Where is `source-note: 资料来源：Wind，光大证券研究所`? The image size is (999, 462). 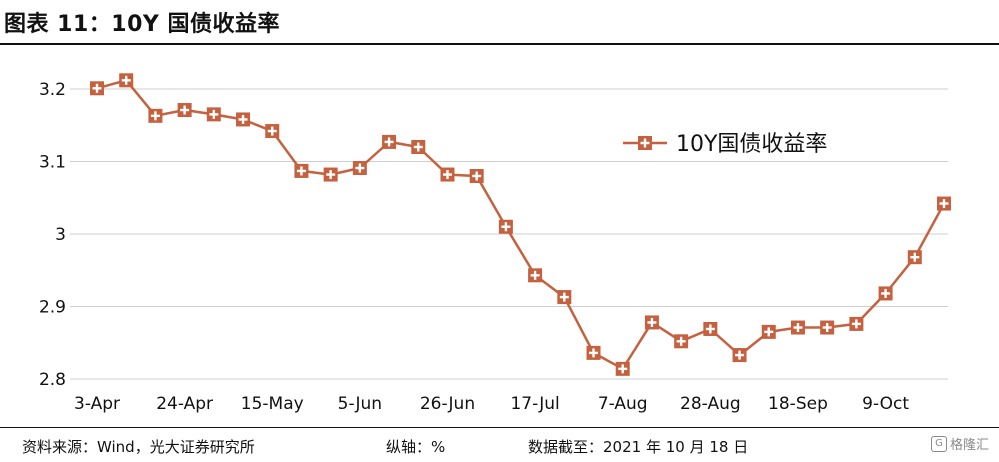 source-note: 资料来源：Wind，光大证券研究所 is located at coordinates (138, 447).